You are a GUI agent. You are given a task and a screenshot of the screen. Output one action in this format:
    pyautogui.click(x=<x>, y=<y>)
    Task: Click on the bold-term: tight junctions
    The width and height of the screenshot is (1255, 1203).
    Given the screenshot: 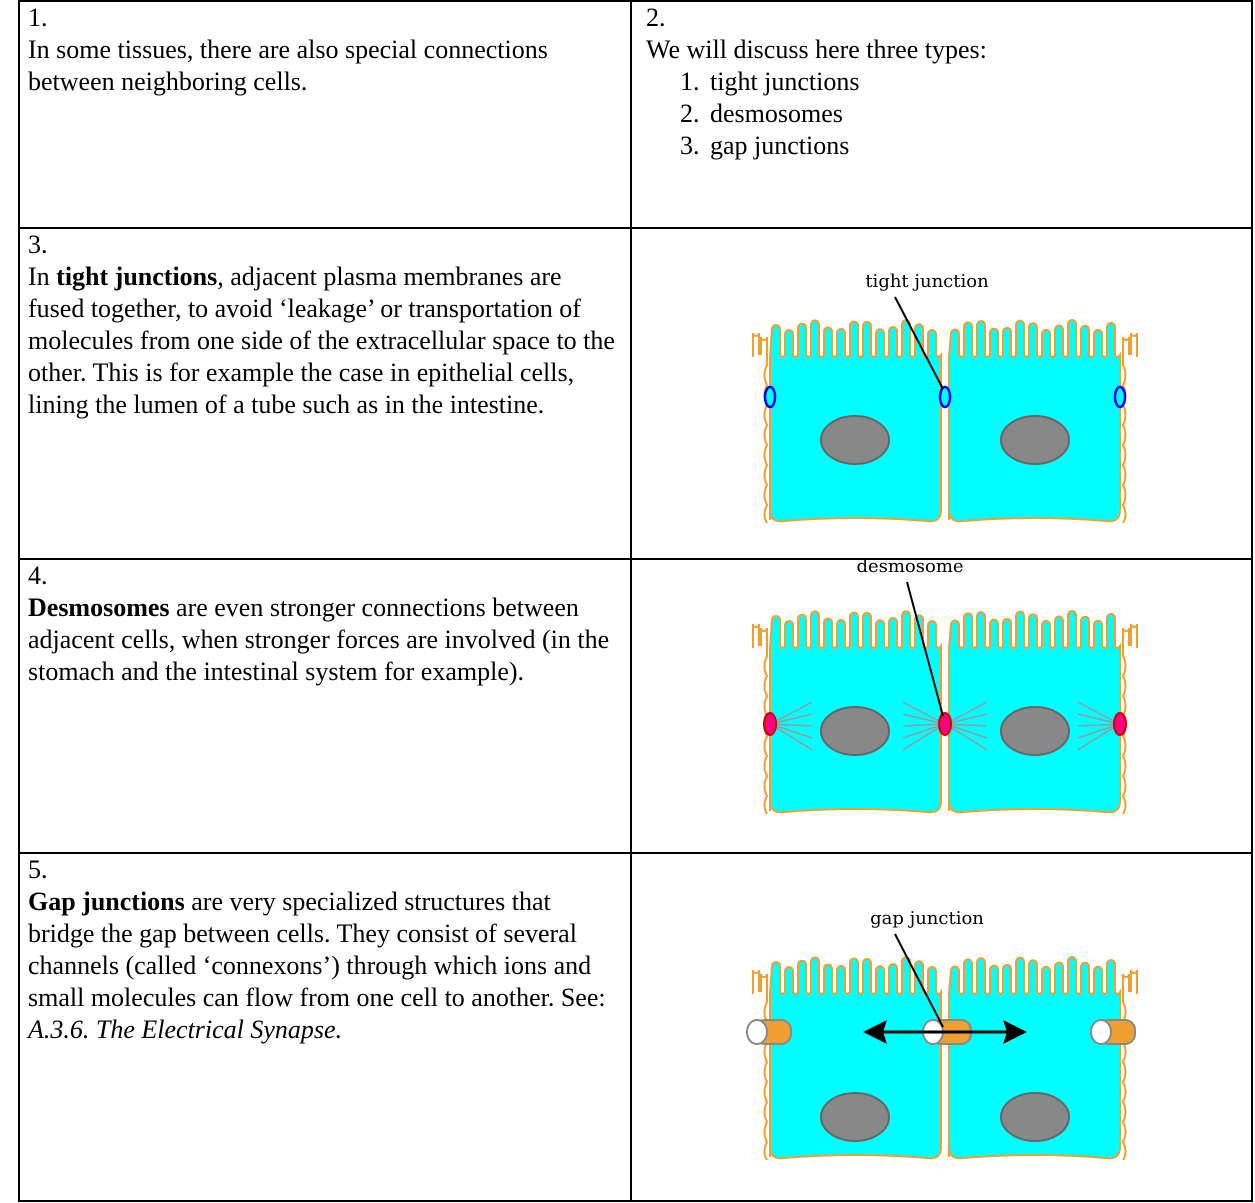 What is the action you would take?
    pyautogui.click(x=137, y=276)
    